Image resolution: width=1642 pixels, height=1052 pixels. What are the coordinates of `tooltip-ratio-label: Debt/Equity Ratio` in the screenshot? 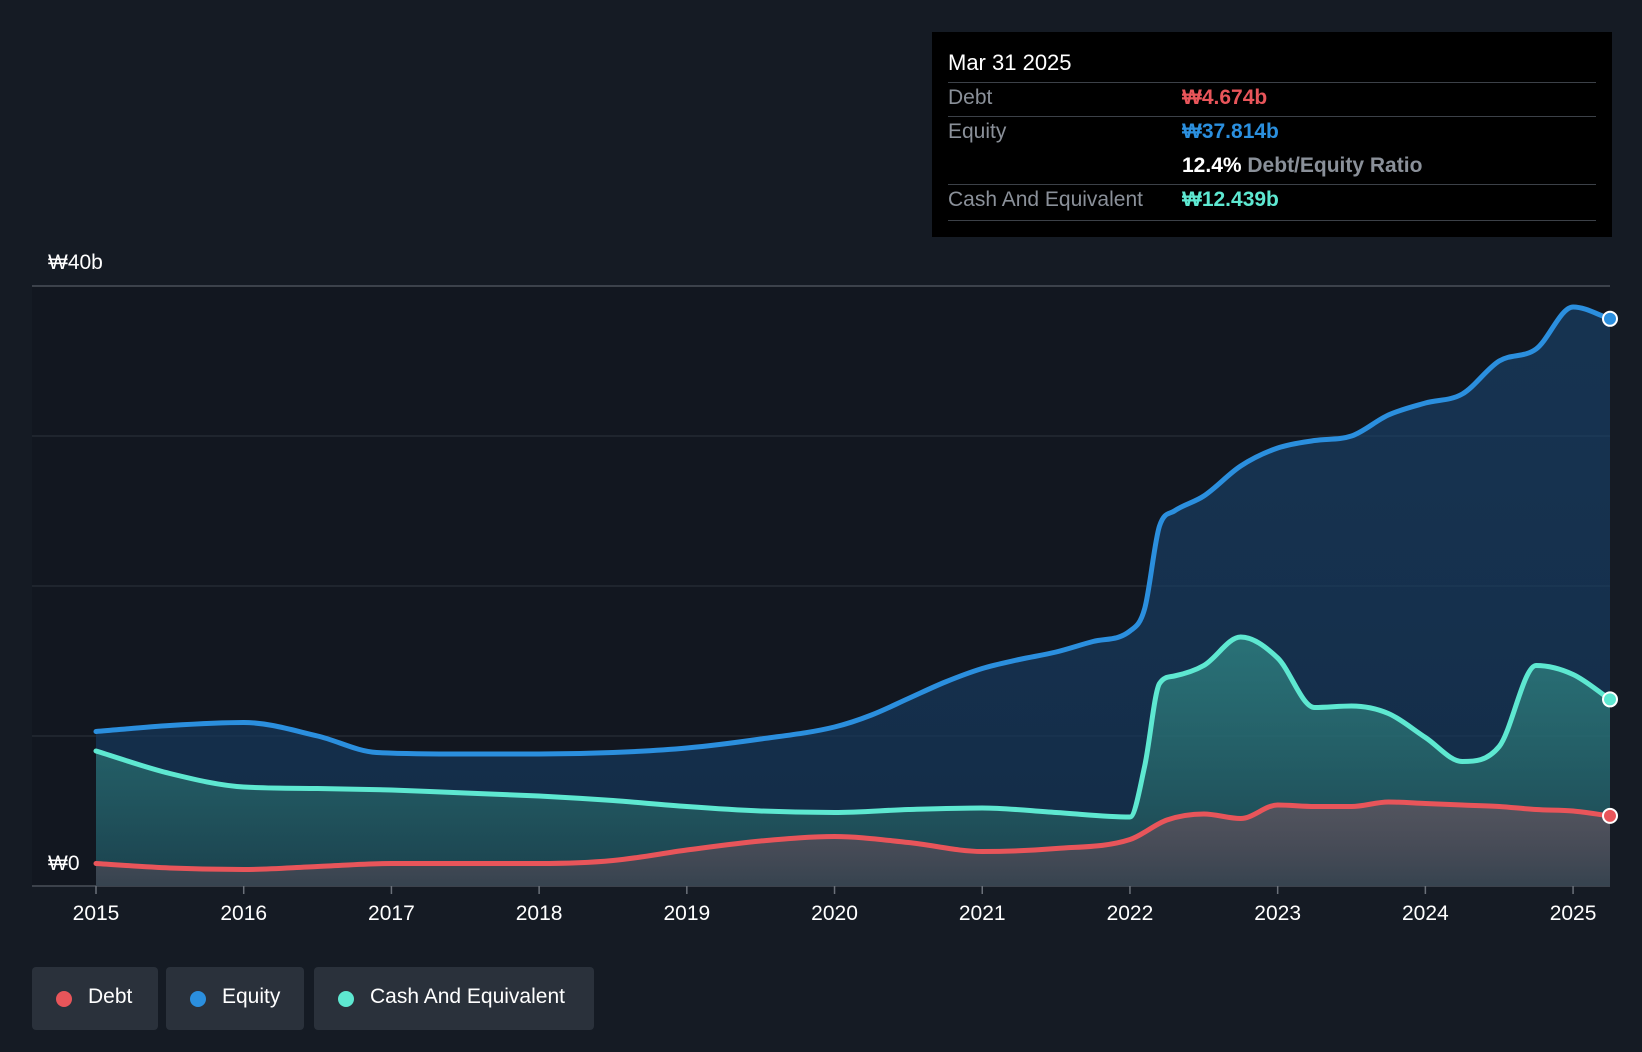 It's located at (1335, 165).